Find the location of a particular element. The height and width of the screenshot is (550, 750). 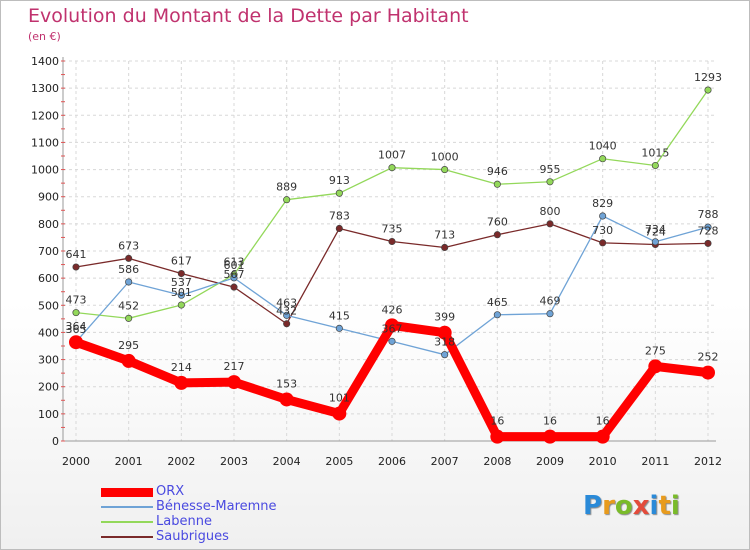

logo-letter: t is located at coordinates (664, 506).